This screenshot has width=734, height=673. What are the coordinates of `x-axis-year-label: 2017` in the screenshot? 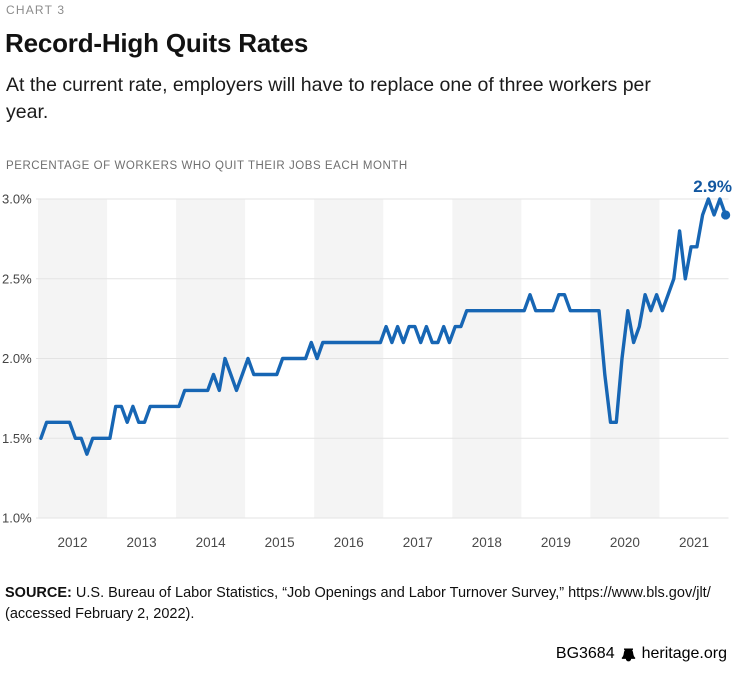 It's located at (418, 542).